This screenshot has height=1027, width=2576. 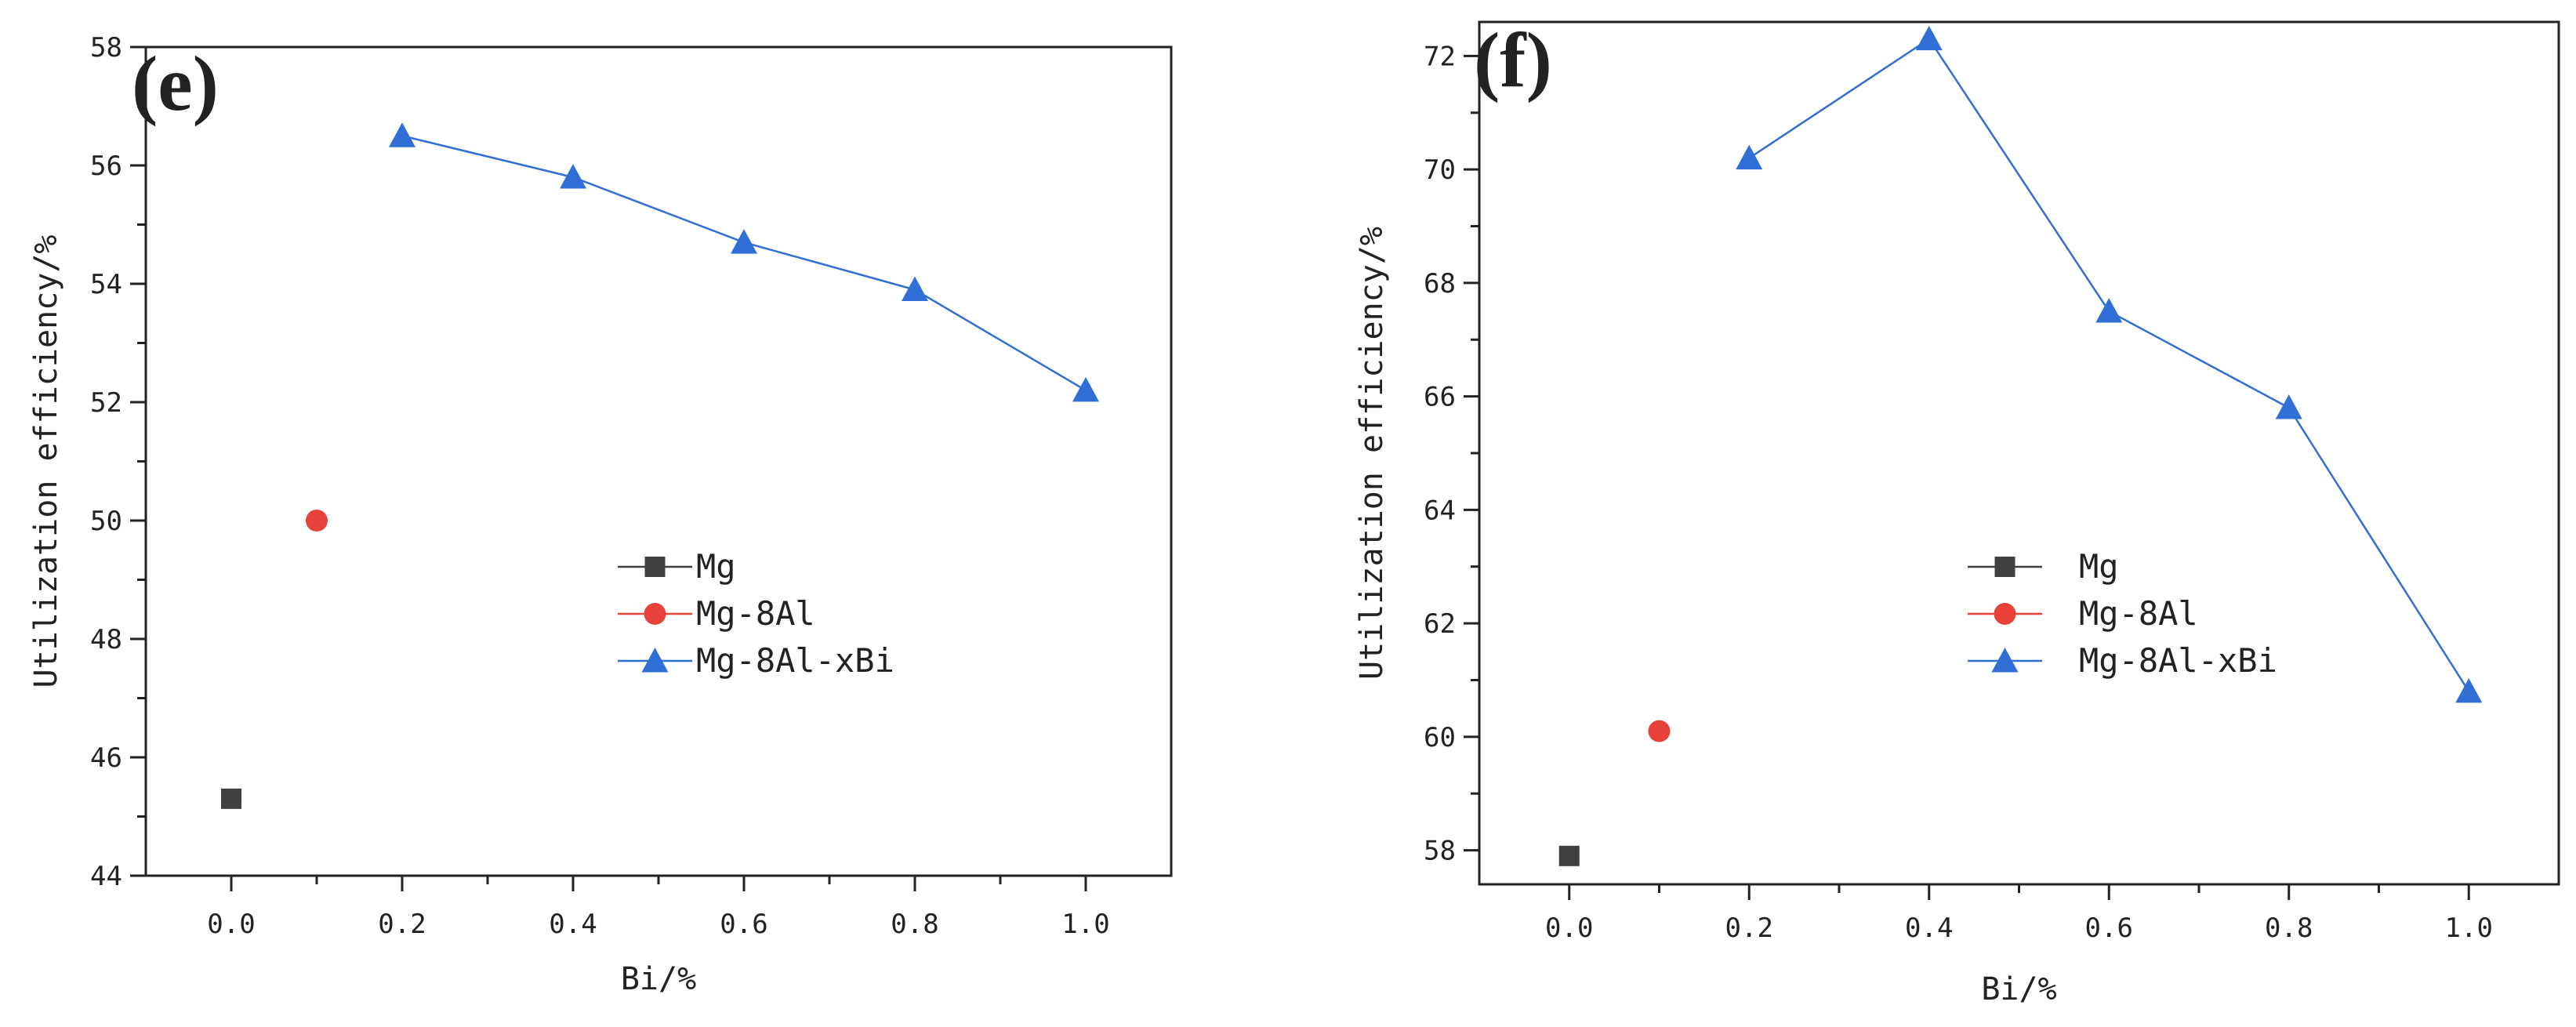 What do you see at coordinates (106, 521) in the screenshot?
I see `y-tick-label: 50` at bounding box center [106, 521].